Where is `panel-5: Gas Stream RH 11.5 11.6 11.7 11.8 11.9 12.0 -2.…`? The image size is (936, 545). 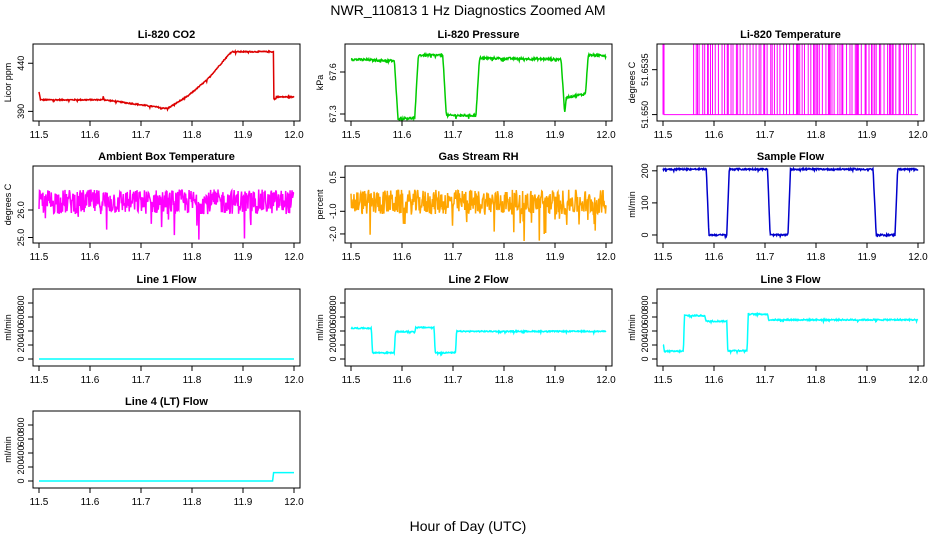 panel-5: Gas Stream RH 11.5 11.6 11.7 11.8 11.9 12.0 -2.… is located at coordinates (465, 207).